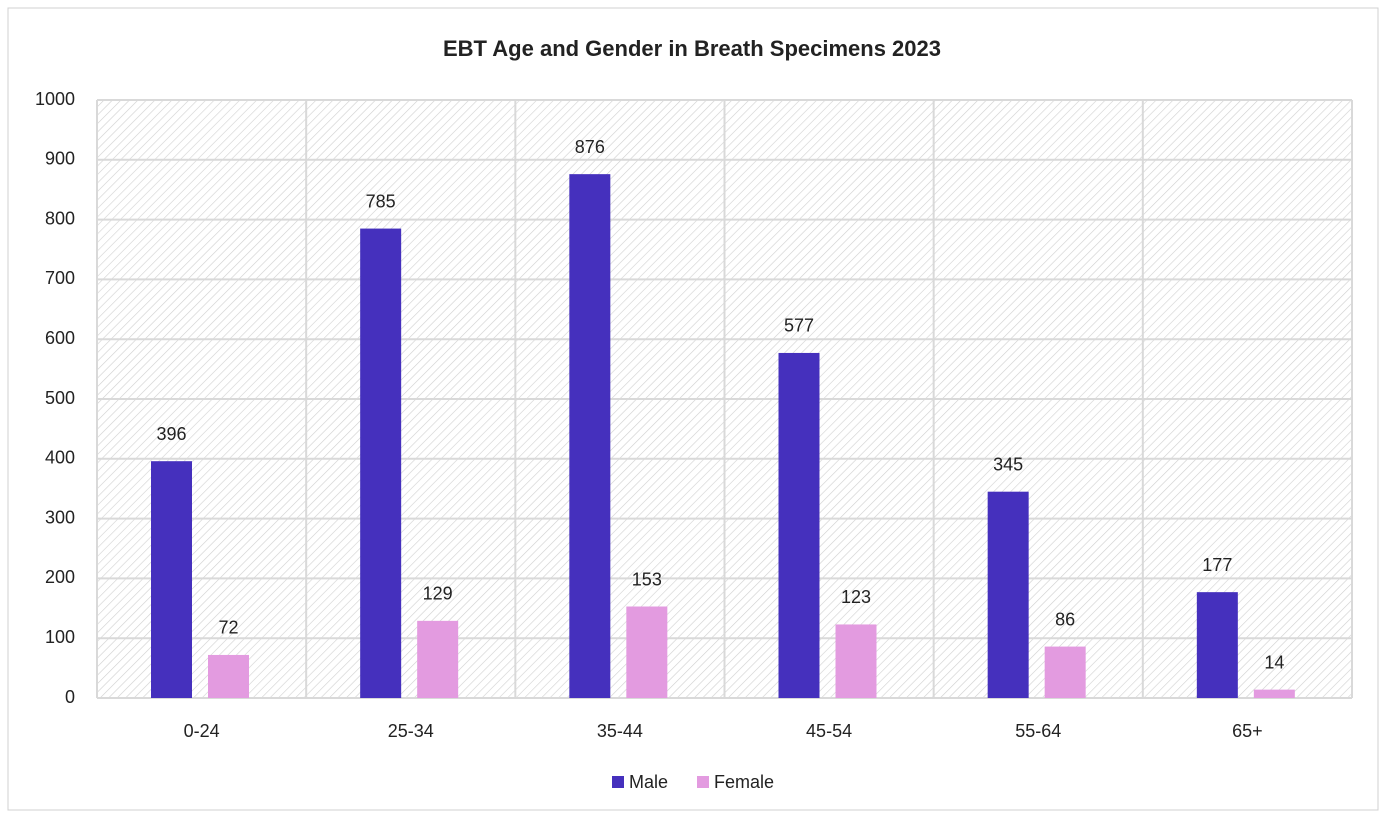  Describe the element at coordinates (381, 201) in the screenshot. I see `data-label: 785` at that location.